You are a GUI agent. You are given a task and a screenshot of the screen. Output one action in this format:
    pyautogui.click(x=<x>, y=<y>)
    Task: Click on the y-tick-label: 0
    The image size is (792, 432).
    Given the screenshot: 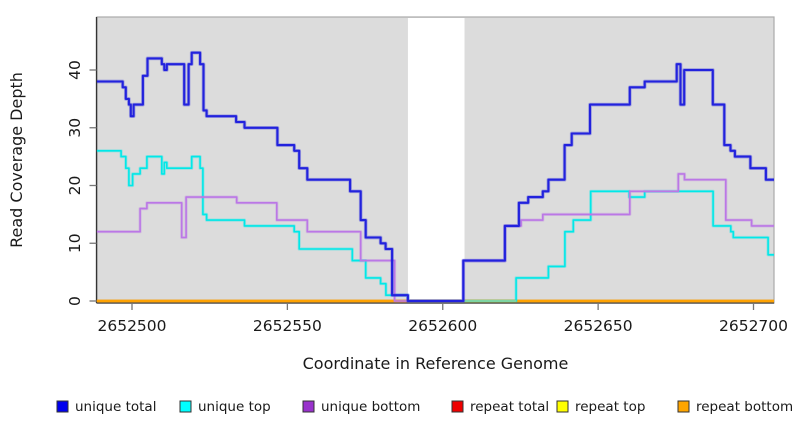 What is the action you would take?
    pyautogui.click(x=75, y=301)
    